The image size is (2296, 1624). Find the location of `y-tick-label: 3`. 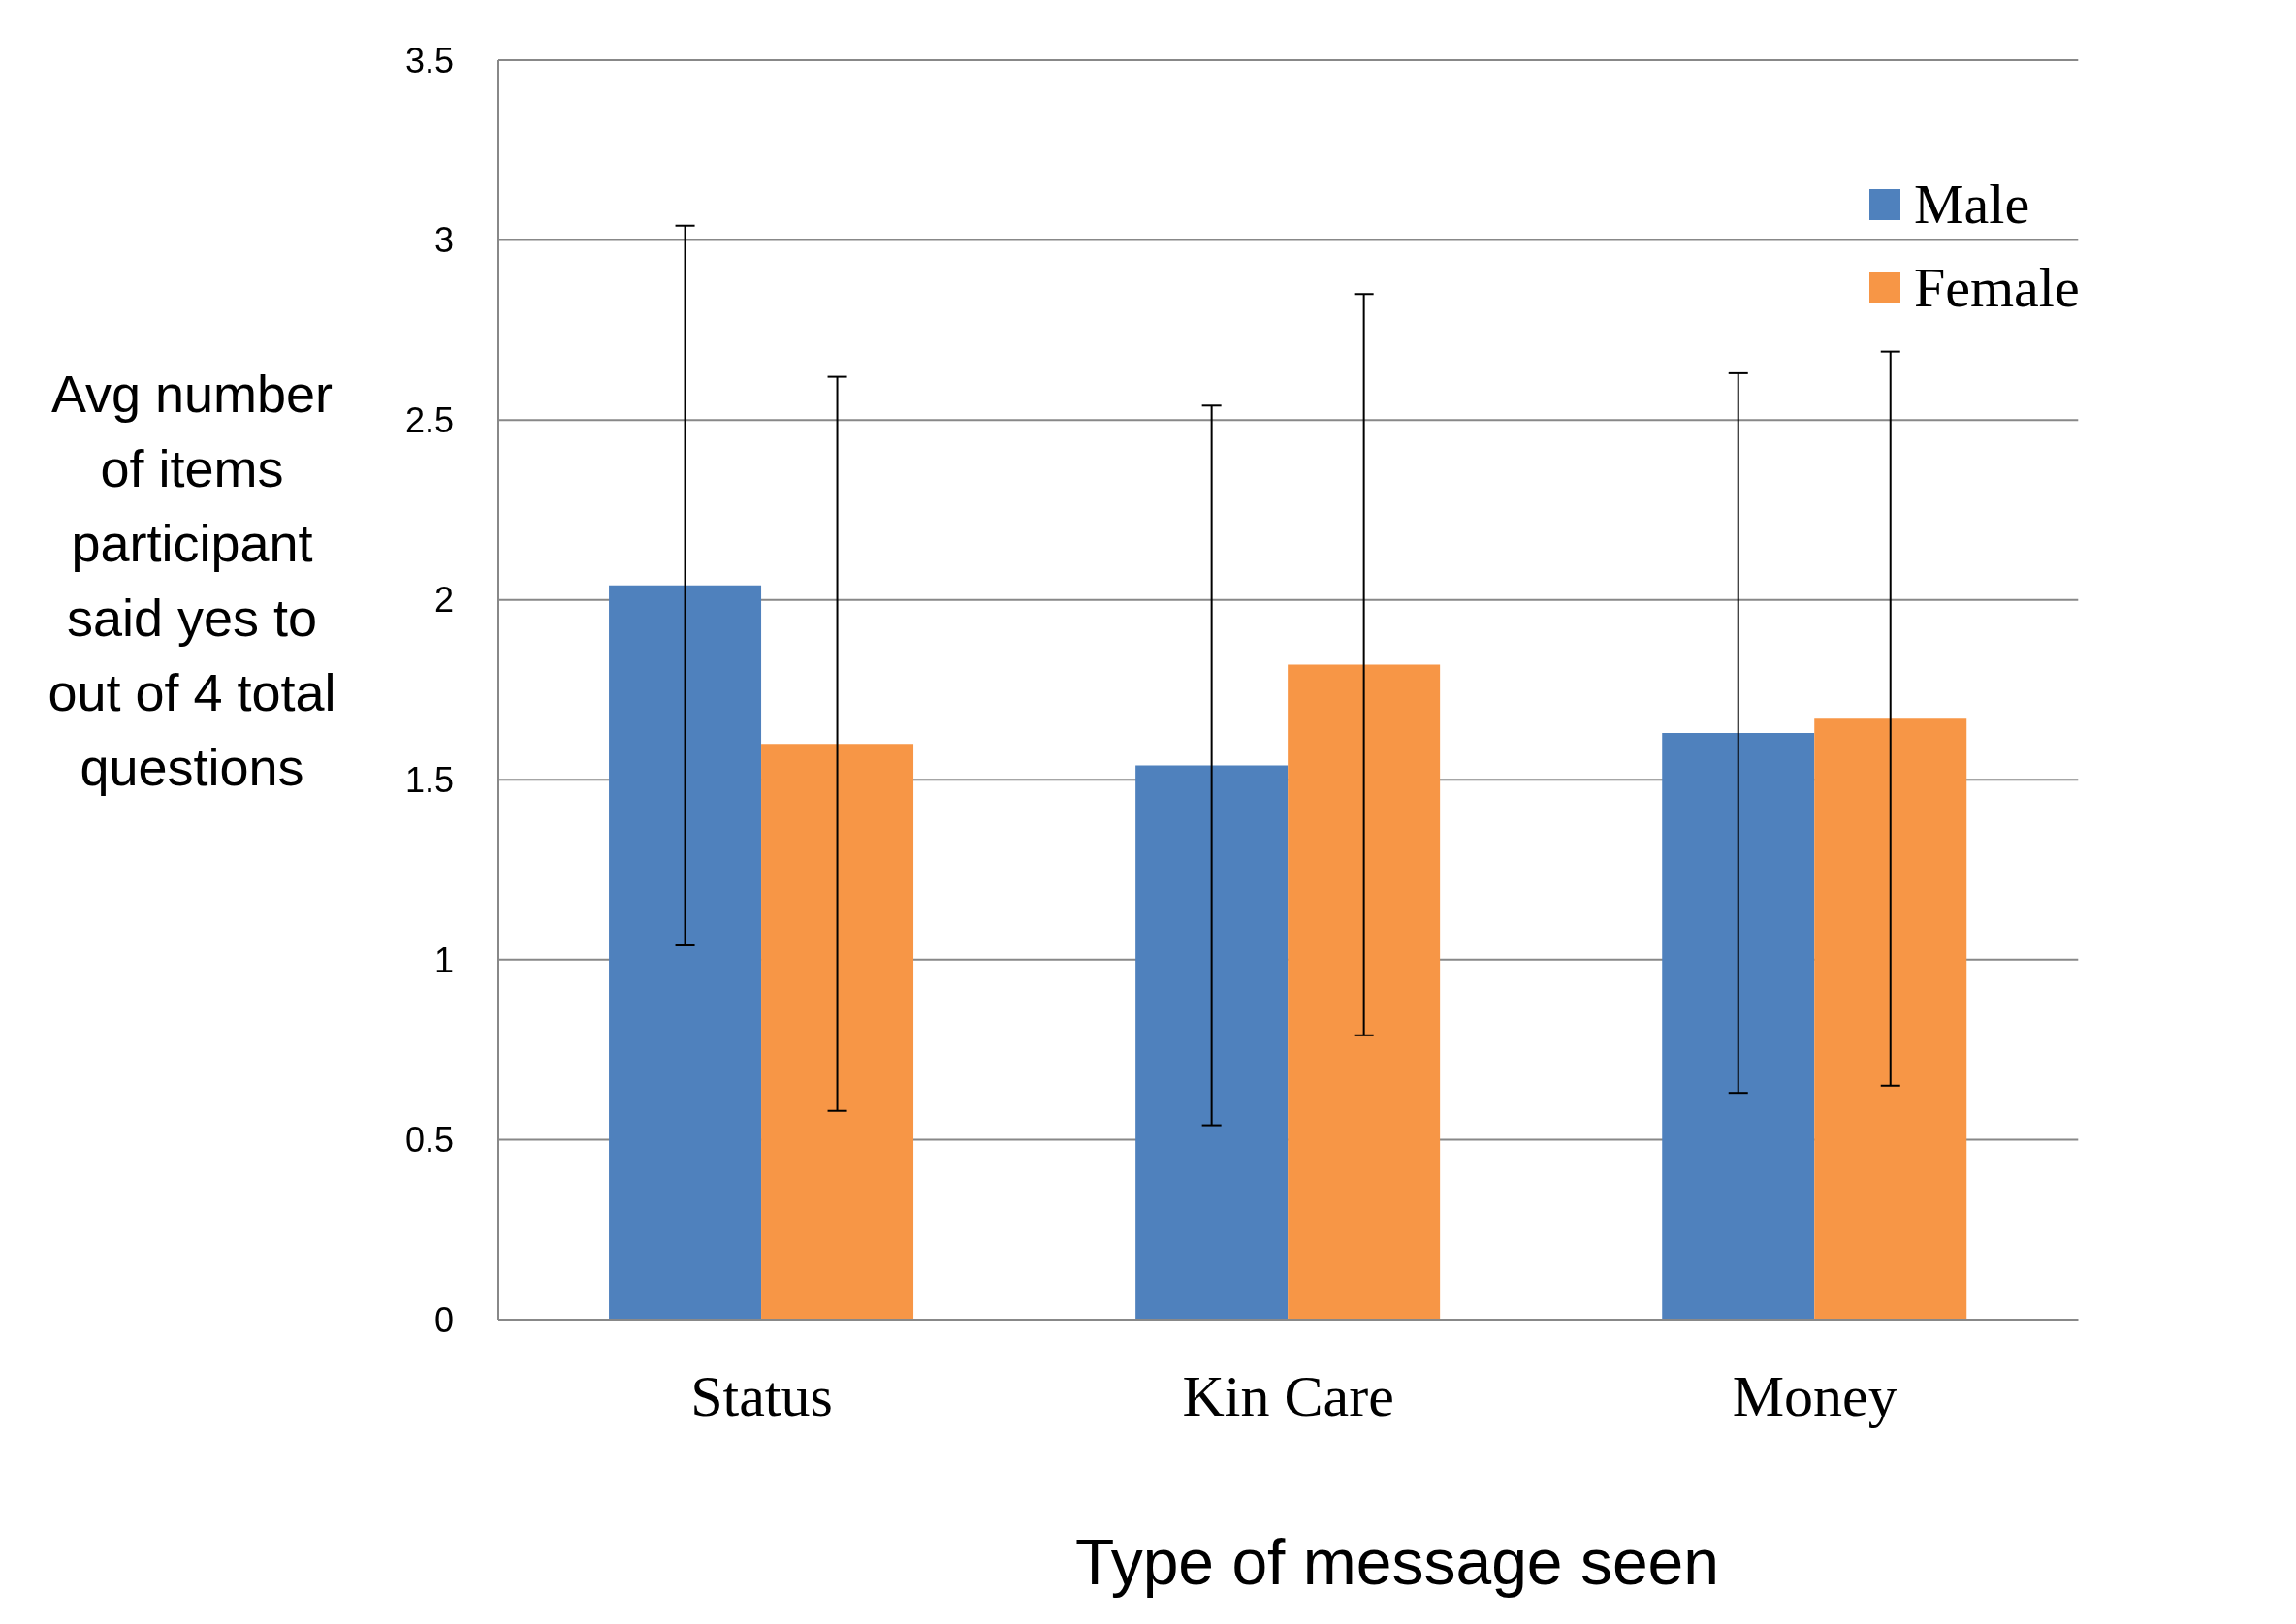

y-tick-label: 3 is located at coordinates (443, 241).